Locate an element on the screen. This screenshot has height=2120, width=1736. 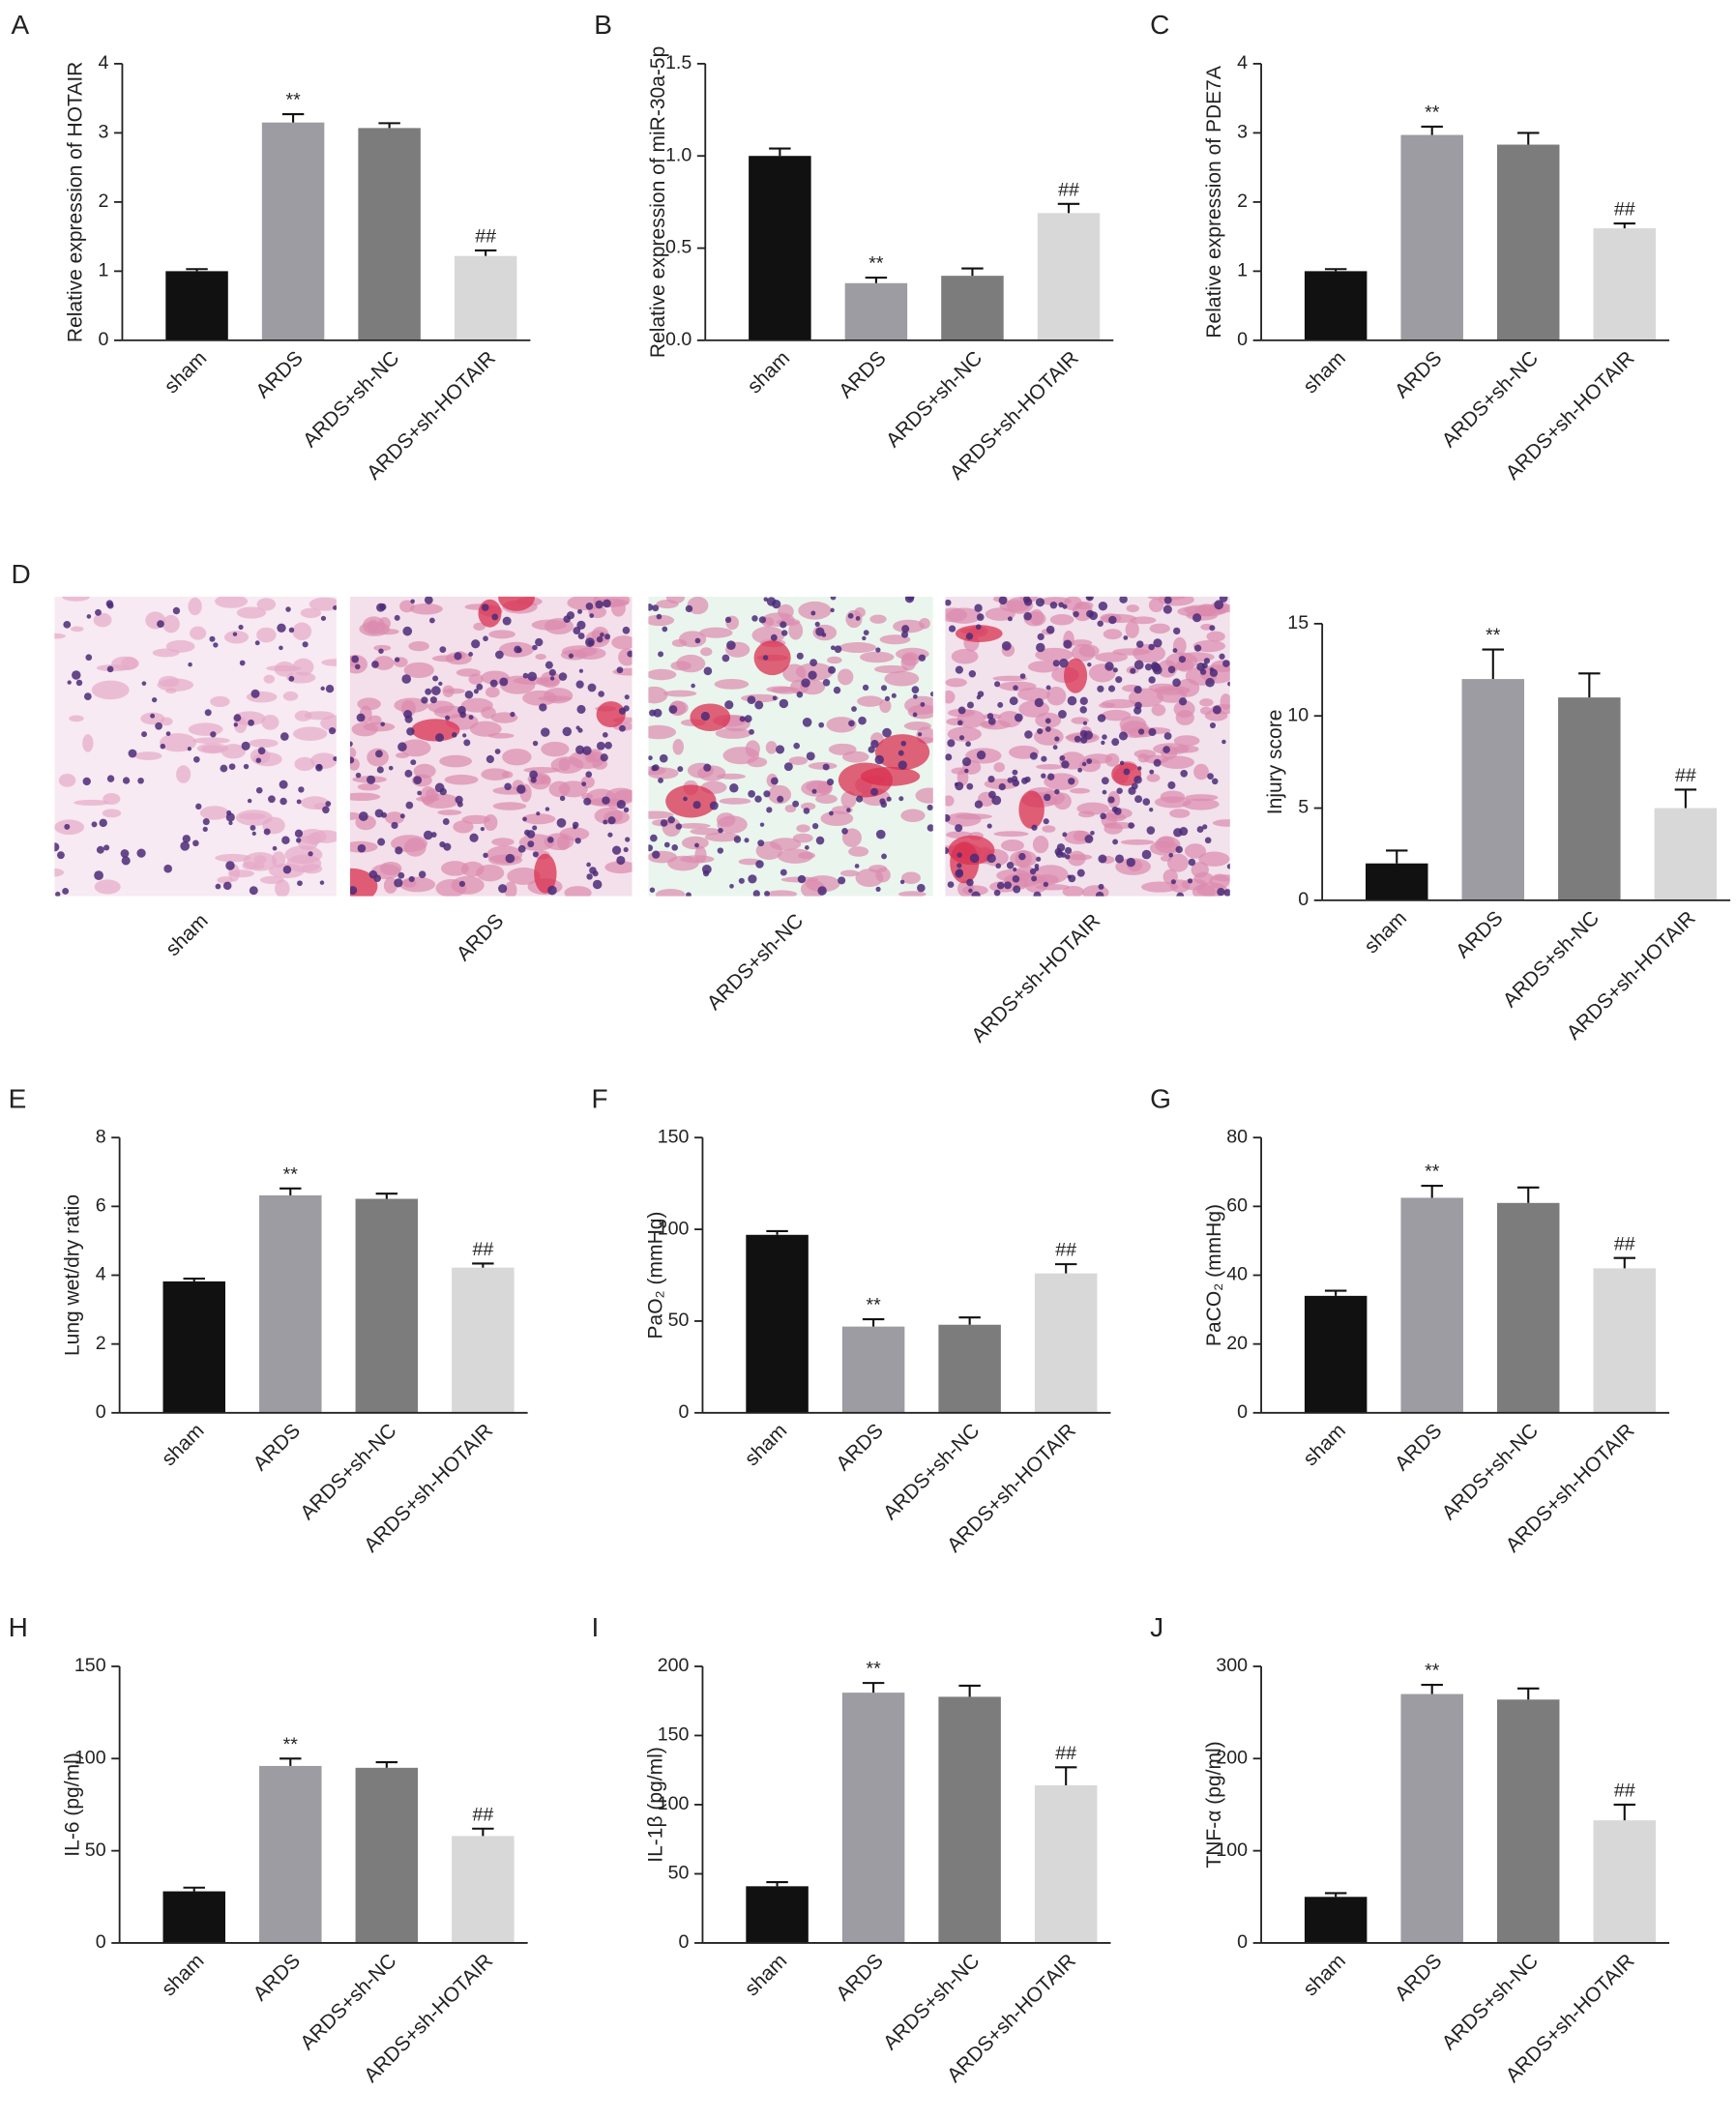
x-tick-label: sham is located at coordinates (1385, 932).